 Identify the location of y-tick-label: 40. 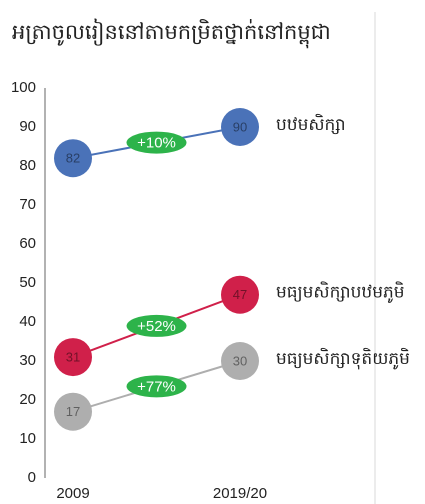
(27, 321).